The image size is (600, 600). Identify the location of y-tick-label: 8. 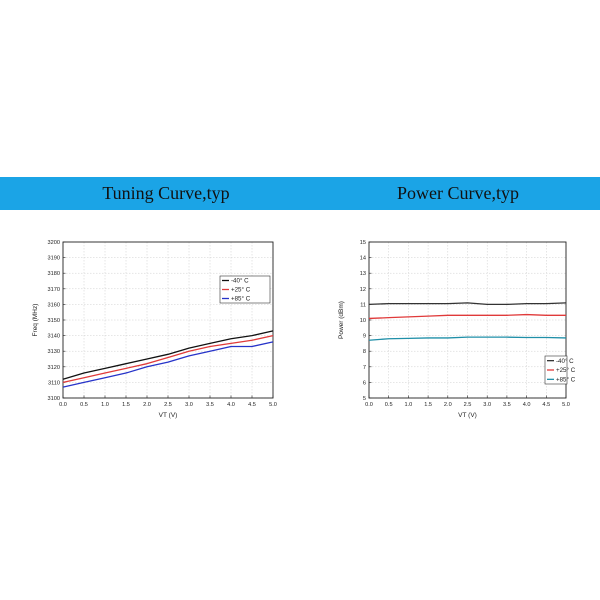
(364, 352).